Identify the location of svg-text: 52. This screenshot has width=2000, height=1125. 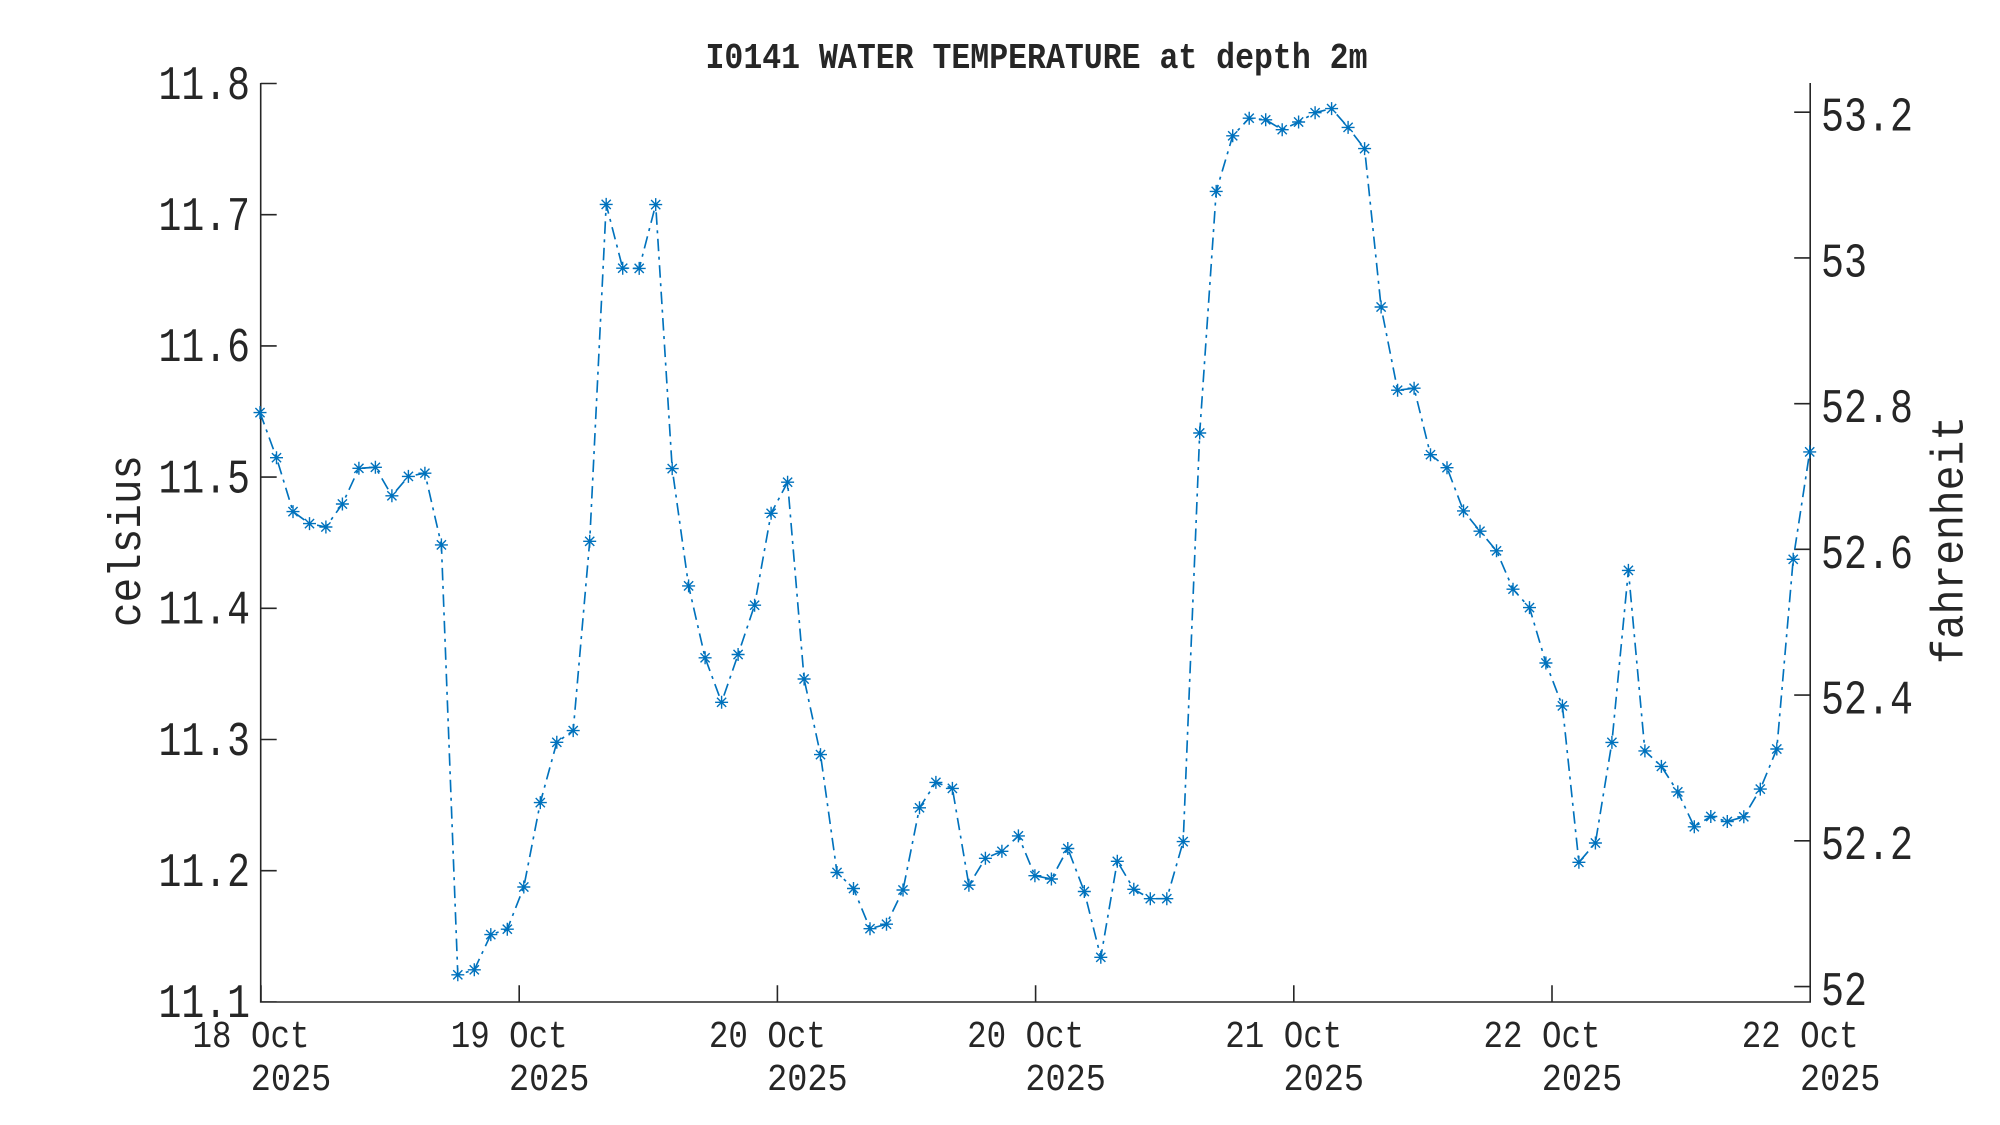
(1844, 993).